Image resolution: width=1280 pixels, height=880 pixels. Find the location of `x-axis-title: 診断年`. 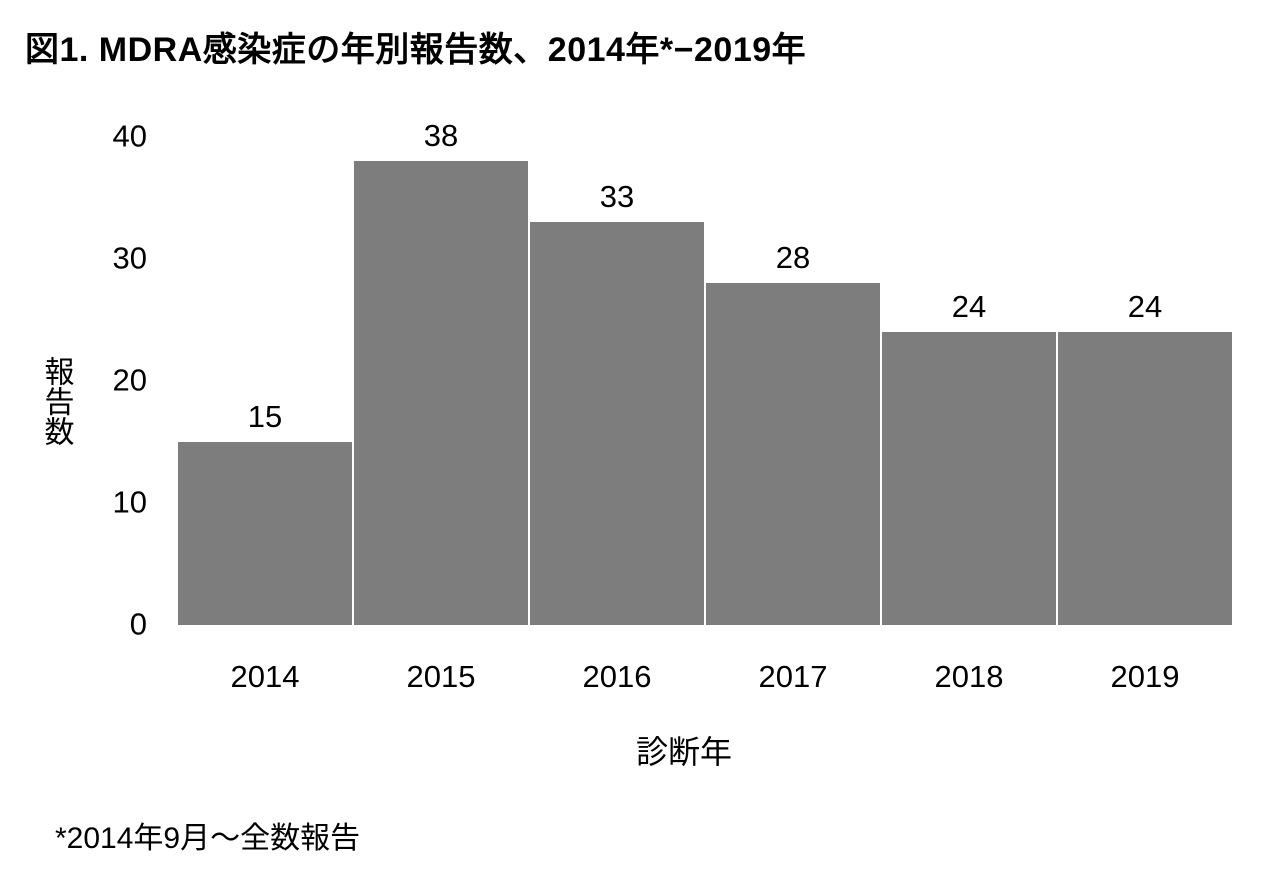

x-axis-title: 診断年 is located at coordinates (684, 752).